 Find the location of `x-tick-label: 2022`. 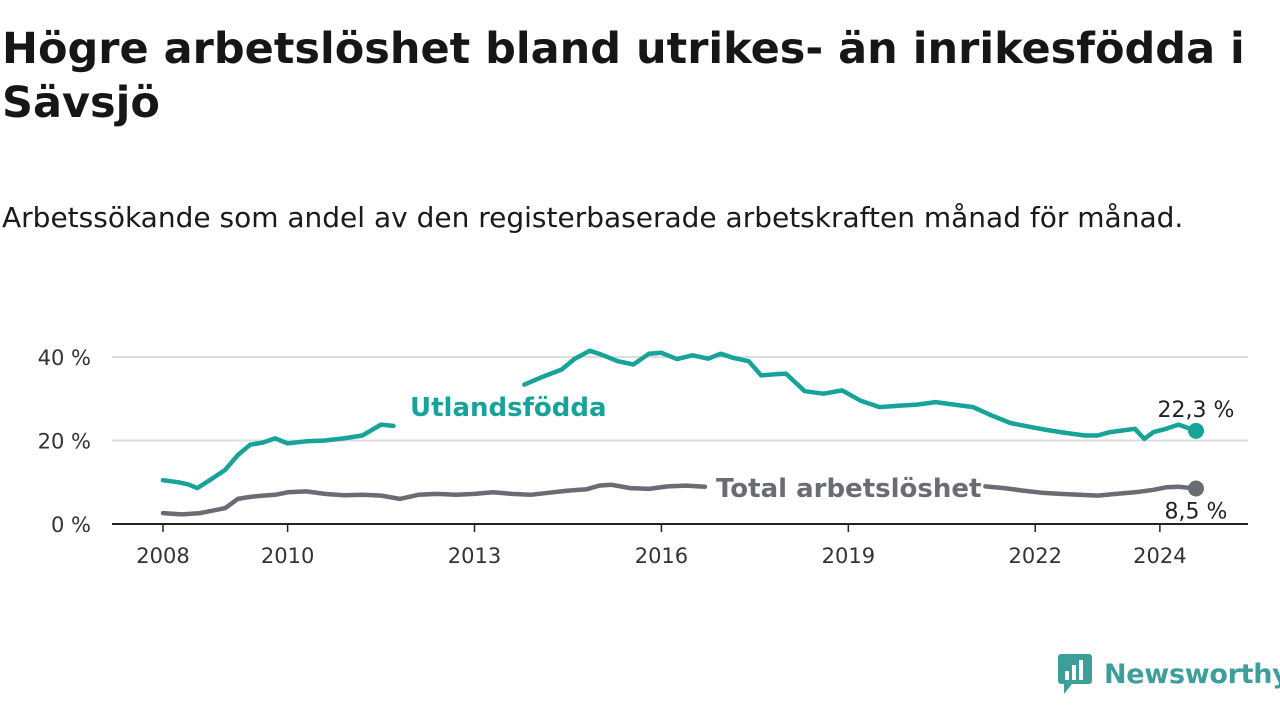

x-tick-label: 2022 is located at coordinates (1035, 556).